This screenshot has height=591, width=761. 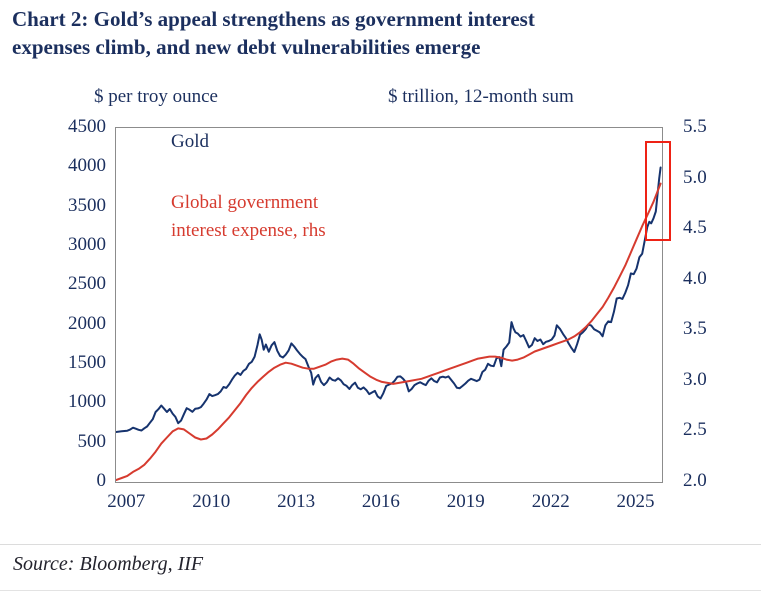 I want to click on source-text: Source: Bloomberg, IIF, so click(x=108, y=564).